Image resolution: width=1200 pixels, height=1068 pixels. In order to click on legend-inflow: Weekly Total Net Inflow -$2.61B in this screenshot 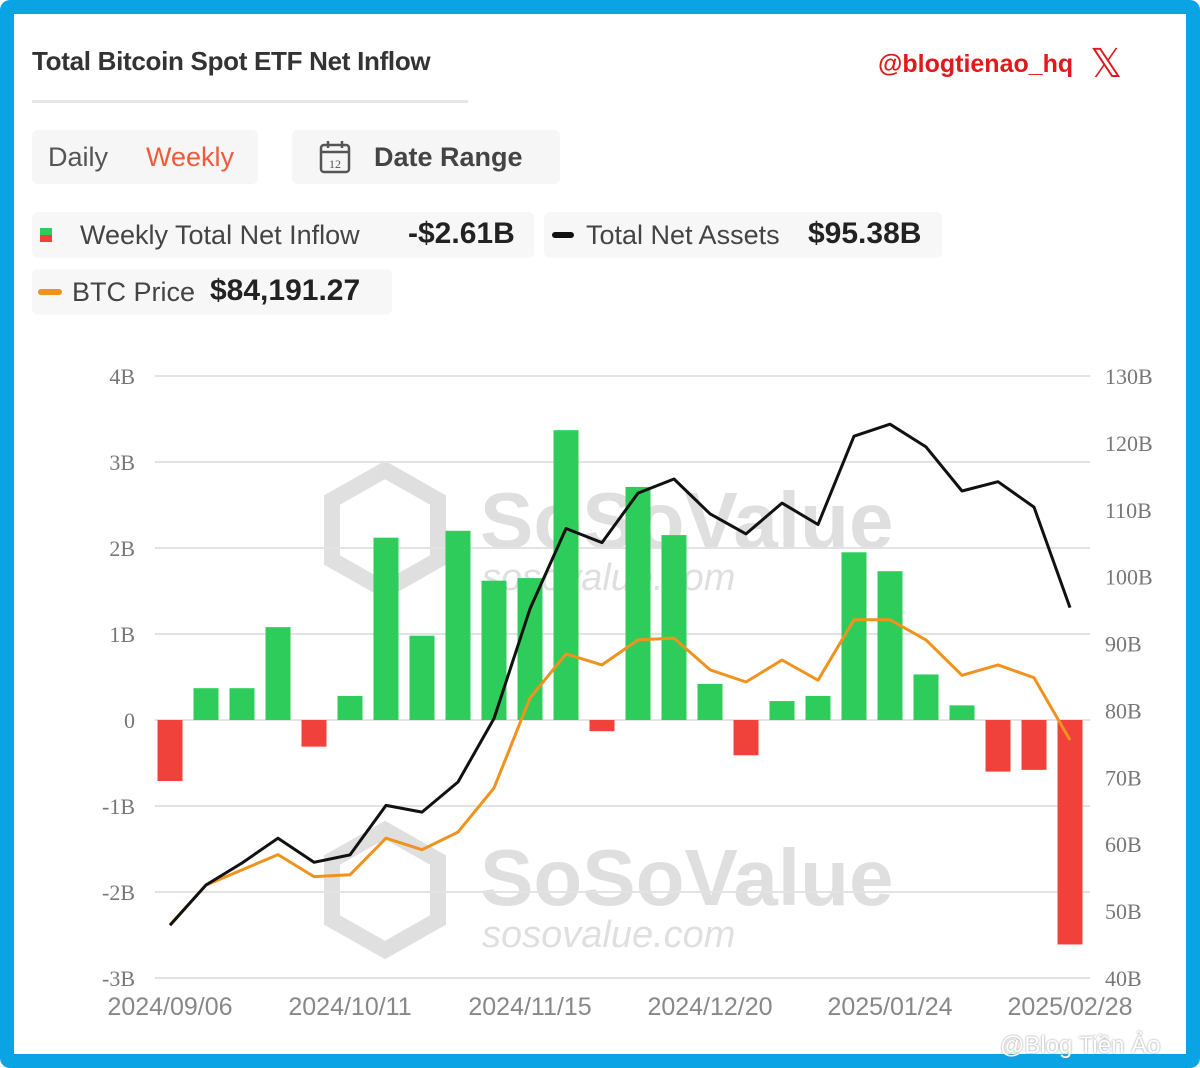, I will do `click(283, 235)`.